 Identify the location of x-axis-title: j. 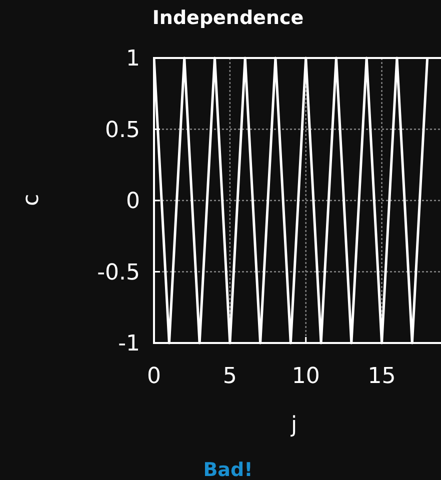
(294, 425).